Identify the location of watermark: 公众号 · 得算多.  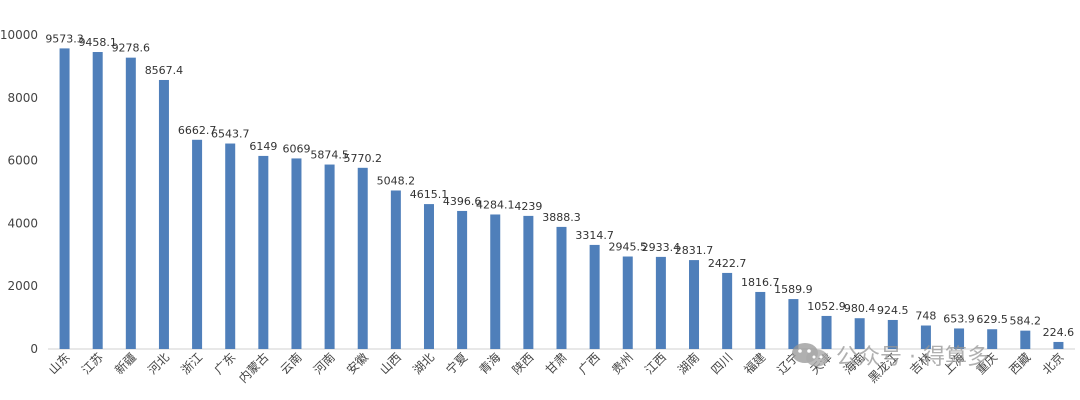
(935, 355).